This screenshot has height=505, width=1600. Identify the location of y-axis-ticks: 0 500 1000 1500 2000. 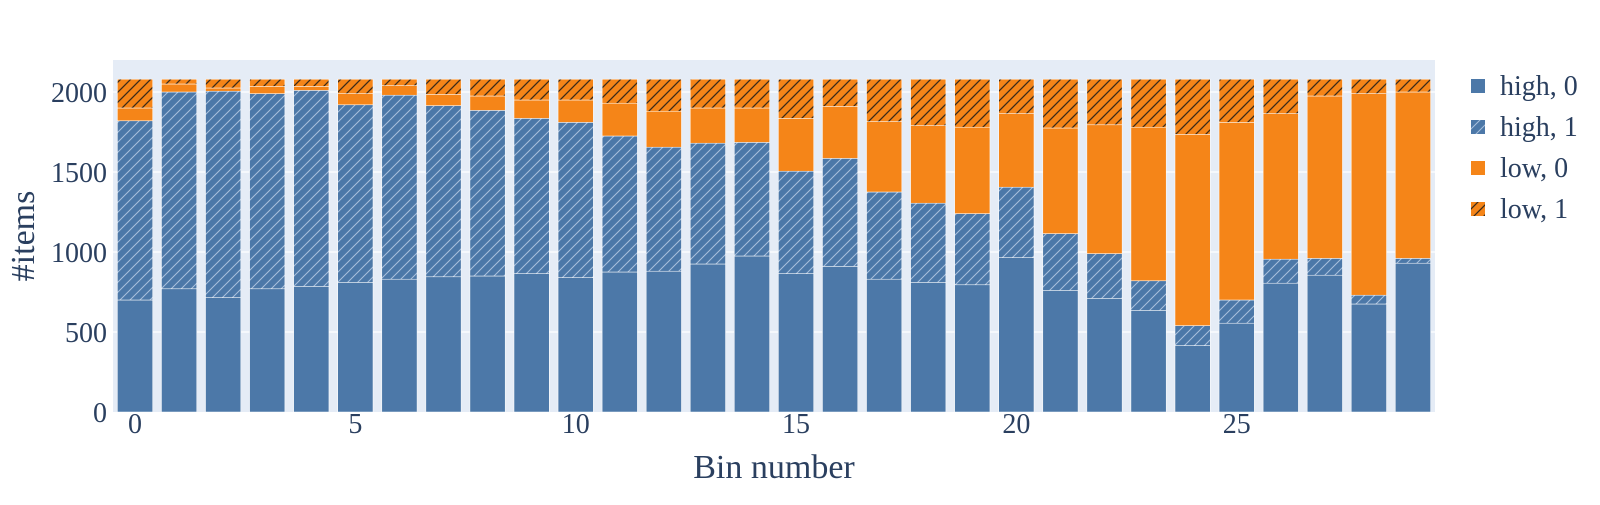
(79, 253).